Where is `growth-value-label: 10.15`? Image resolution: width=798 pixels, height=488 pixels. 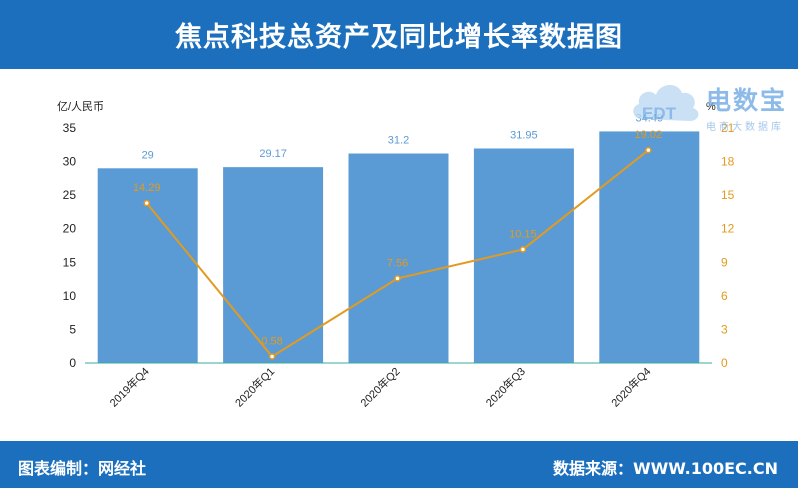 growth-value-label: 10.15 is located at coordinates (523, 234).